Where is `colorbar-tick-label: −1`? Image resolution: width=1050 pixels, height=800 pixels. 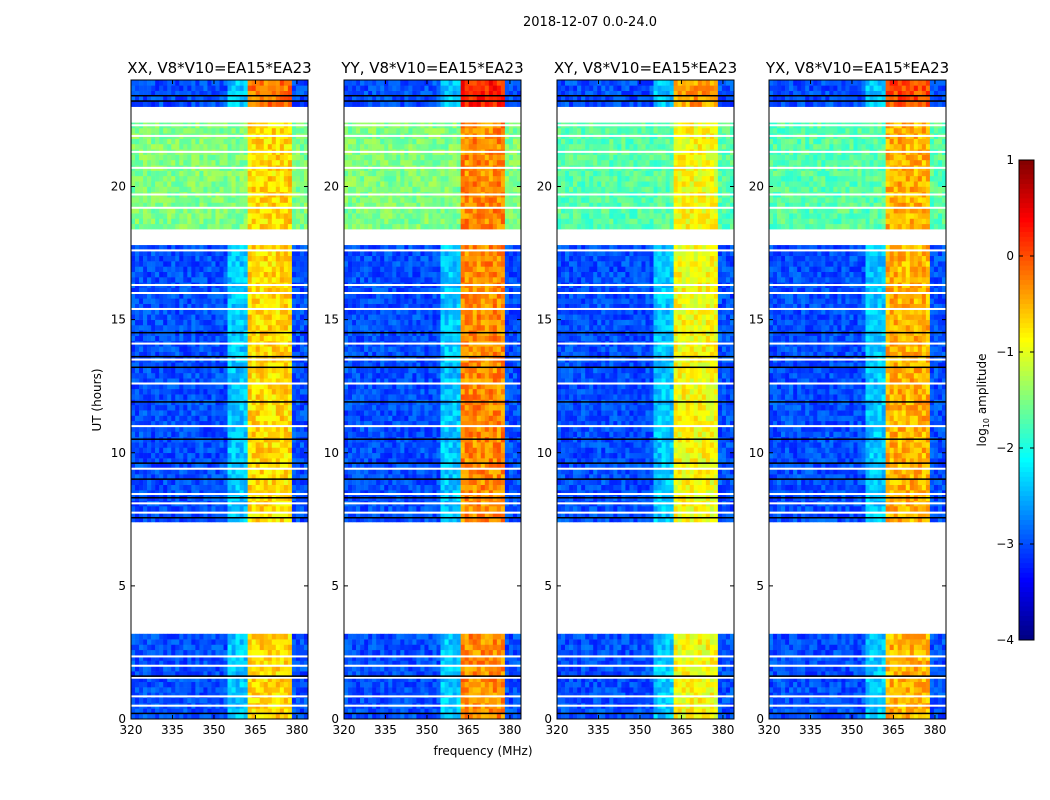 colorbar-tick-label: −1 is located at coordinates (1005, 352).